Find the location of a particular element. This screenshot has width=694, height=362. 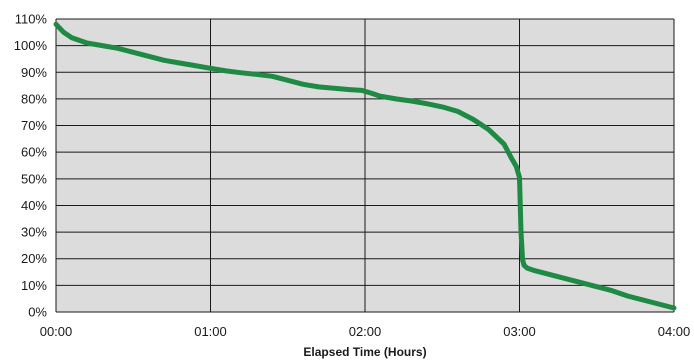

y-tick-label: 60% is located at coordinates (34, 152).